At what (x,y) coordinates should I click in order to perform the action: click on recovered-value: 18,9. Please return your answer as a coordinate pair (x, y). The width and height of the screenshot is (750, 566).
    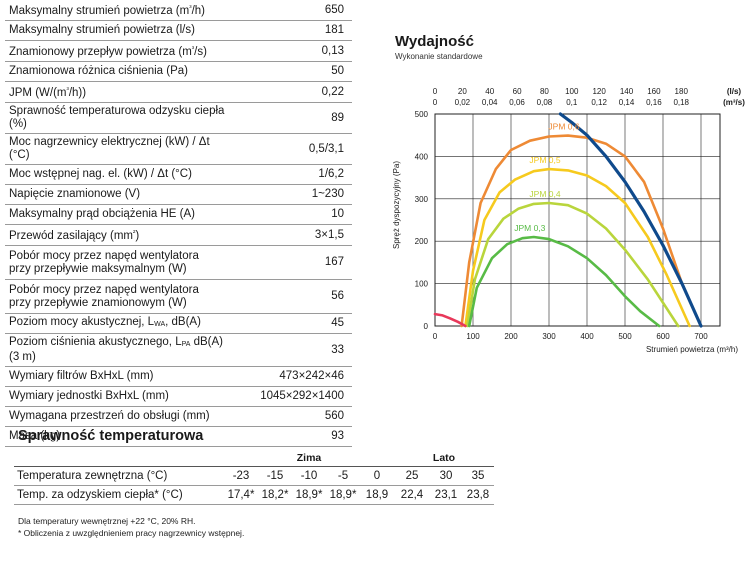
    Looking at the image, I should click on (377, 495).